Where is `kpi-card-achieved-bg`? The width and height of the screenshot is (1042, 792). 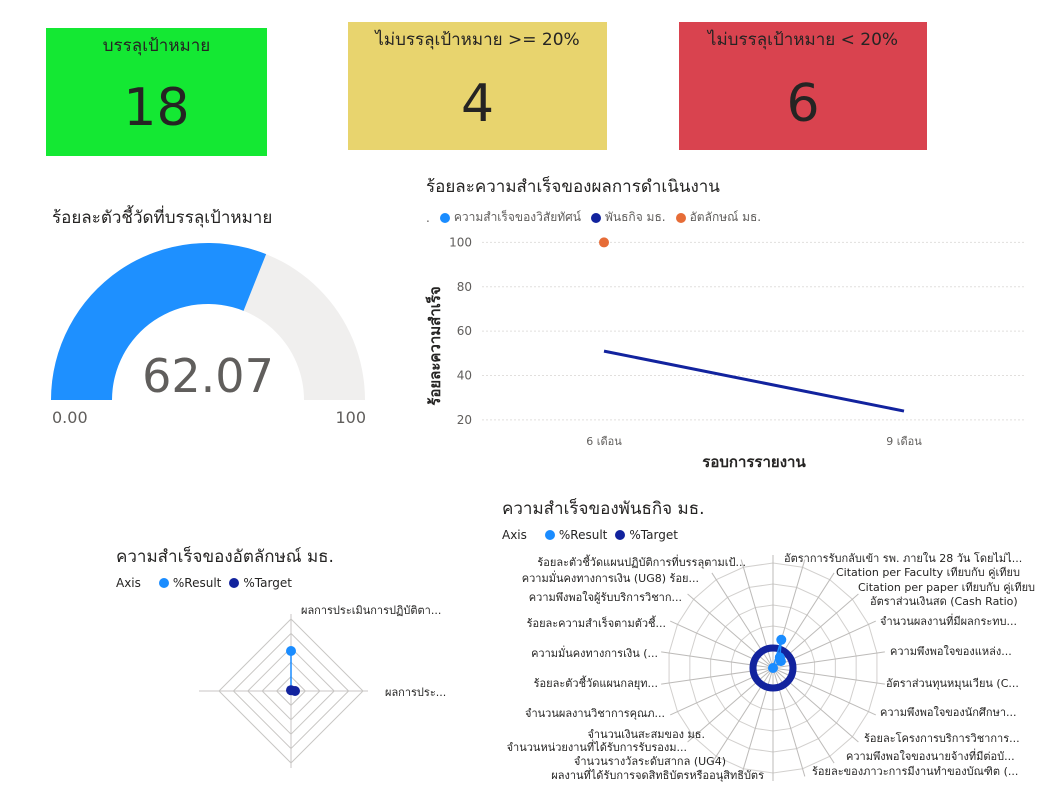
kpi-card-achieved-bg is located at coordinates (156, 92).